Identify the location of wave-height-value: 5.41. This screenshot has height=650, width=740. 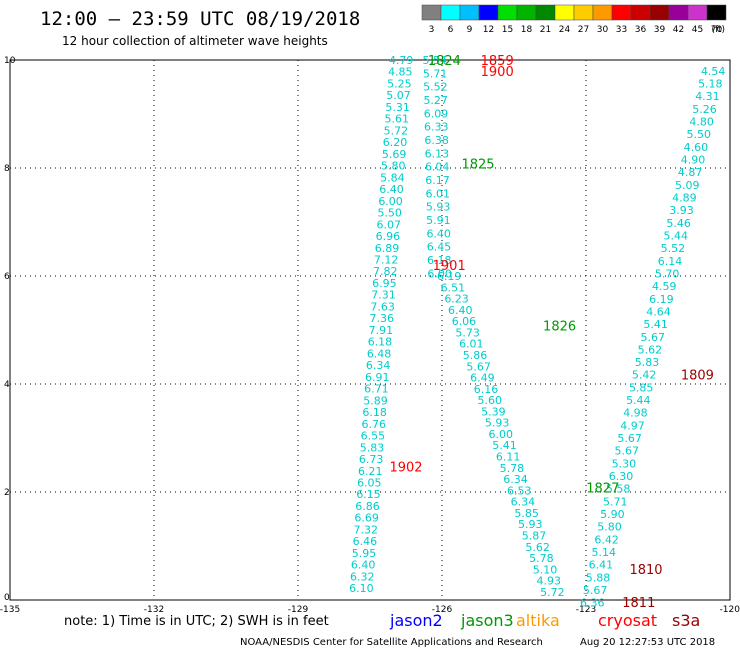
(655, 324).